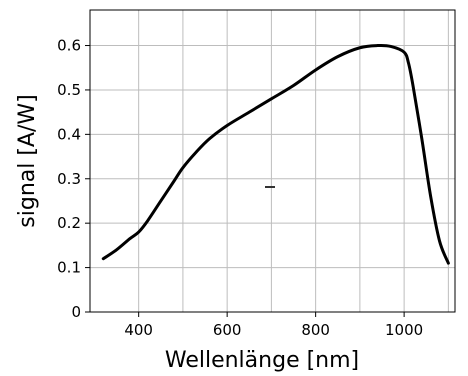 The width and height of the screenshot is (468, 376). What do you see at coordinates (69, 46) in the screenshot?
I see `y-tick-label: 0.6` at bounding box center [69, 46].